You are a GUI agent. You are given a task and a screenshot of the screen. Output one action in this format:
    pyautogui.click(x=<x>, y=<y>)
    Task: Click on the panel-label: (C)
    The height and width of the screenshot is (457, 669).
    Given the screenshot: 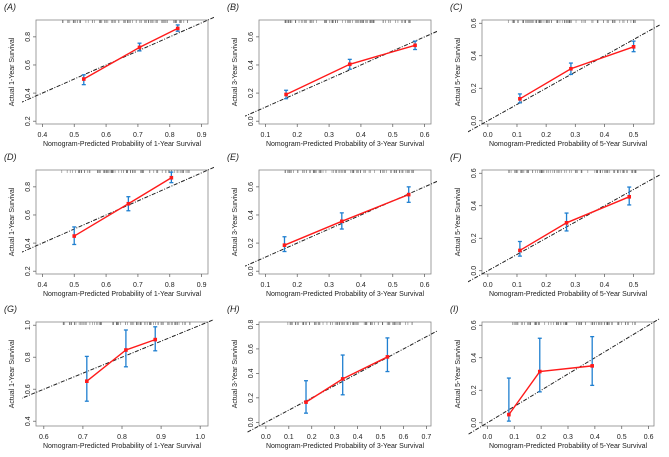 What is the action you would take?
    pyautogui.click(x=456, y=7)
    